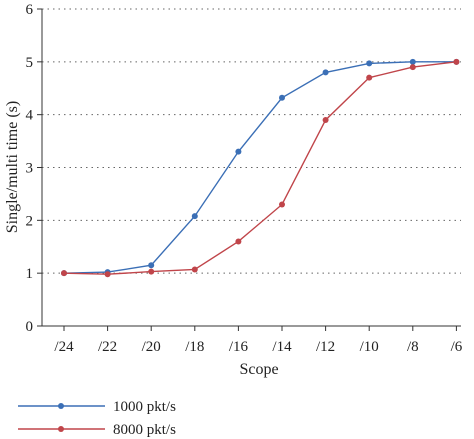  I want to click on x-tick-label: /14, so click(282, 347).